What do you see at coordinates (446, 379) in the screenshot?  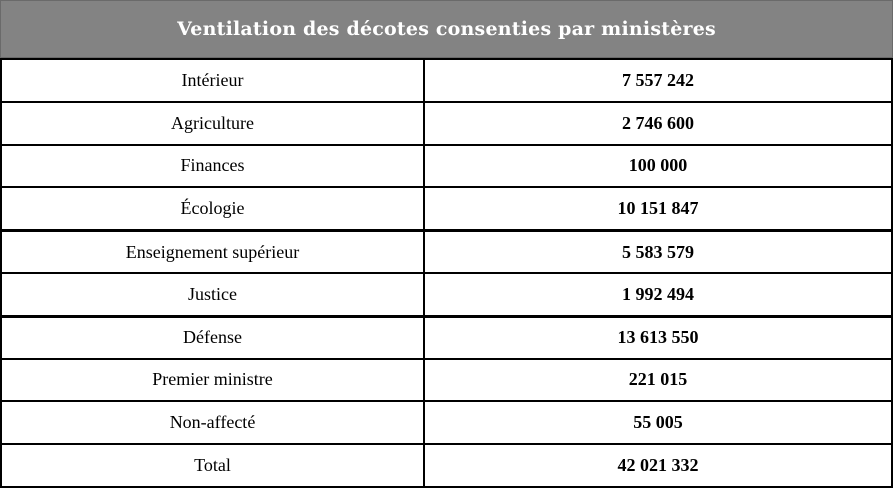 I see `table-row: Premier ministre 221 015` at bounding box center [446, 379].